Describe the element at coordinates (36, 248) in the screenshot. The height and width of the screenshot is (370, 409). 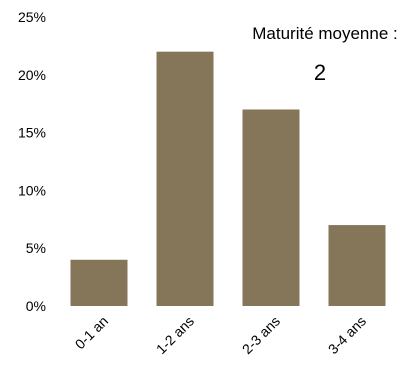
I see `y-tick-label: 5%` at that location.